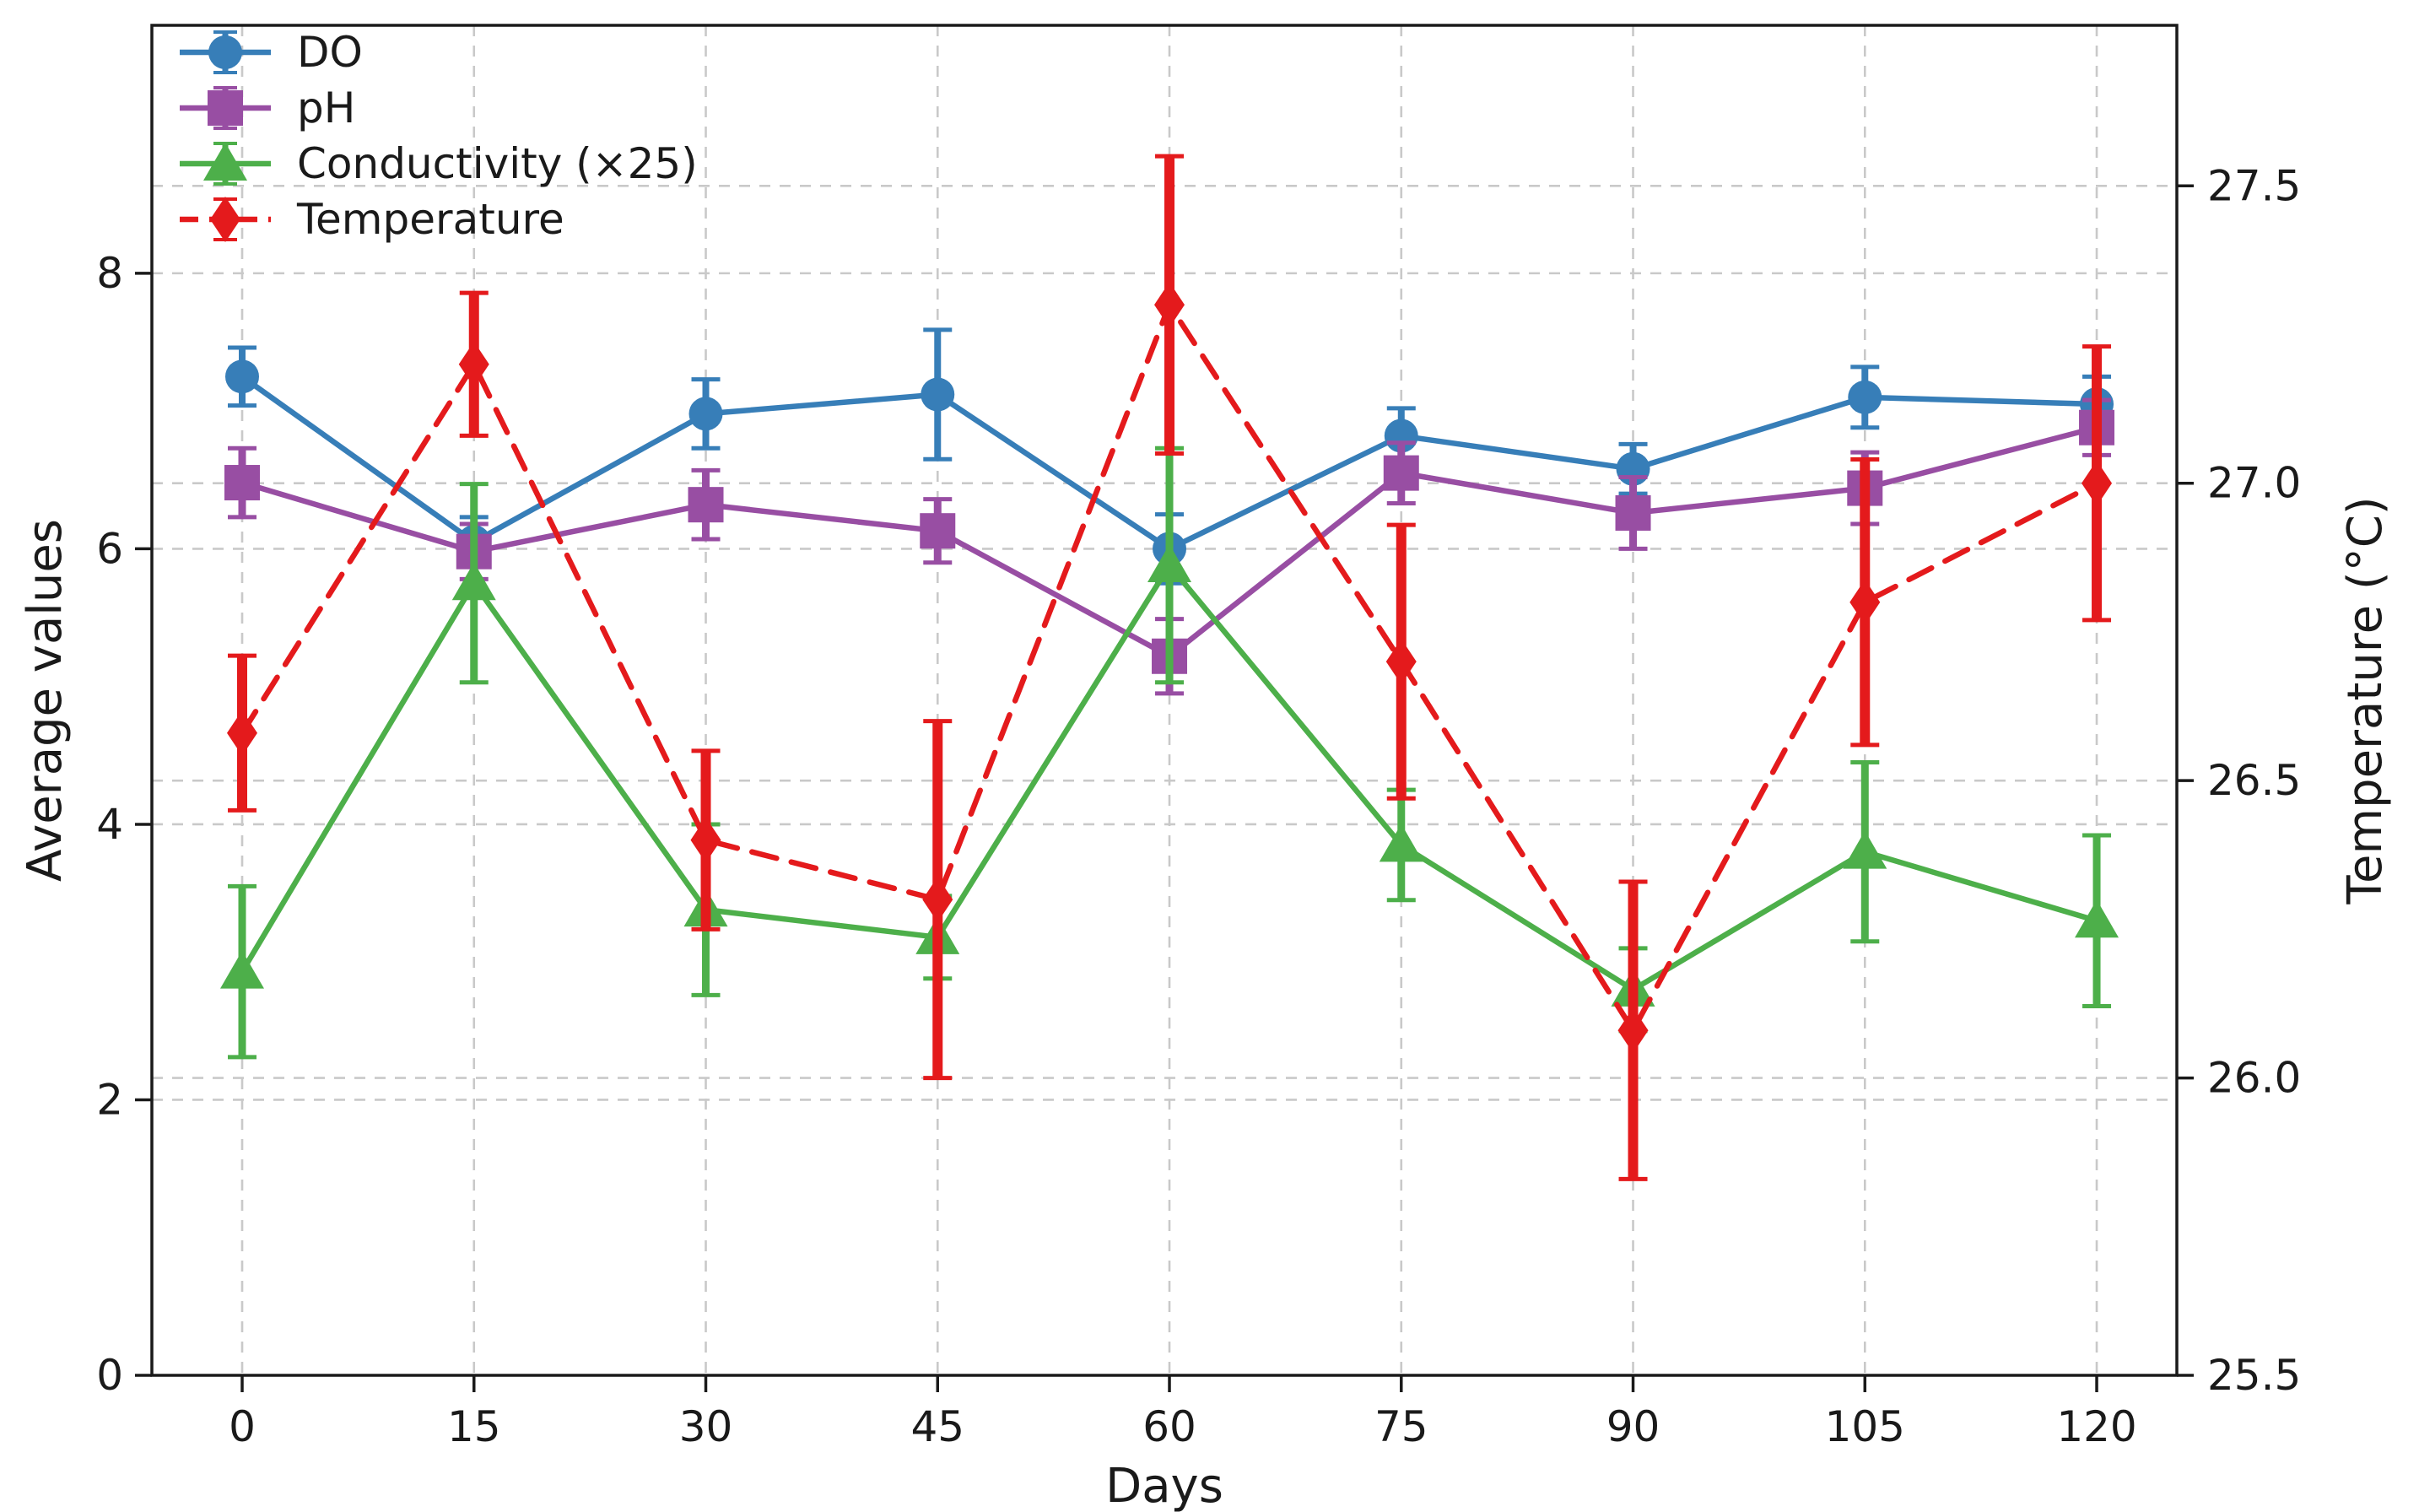 Image resolution: width=2419 pixels, height=1512 pixels. I want to click on y-left-tick-label: 8, so click(110, 273).